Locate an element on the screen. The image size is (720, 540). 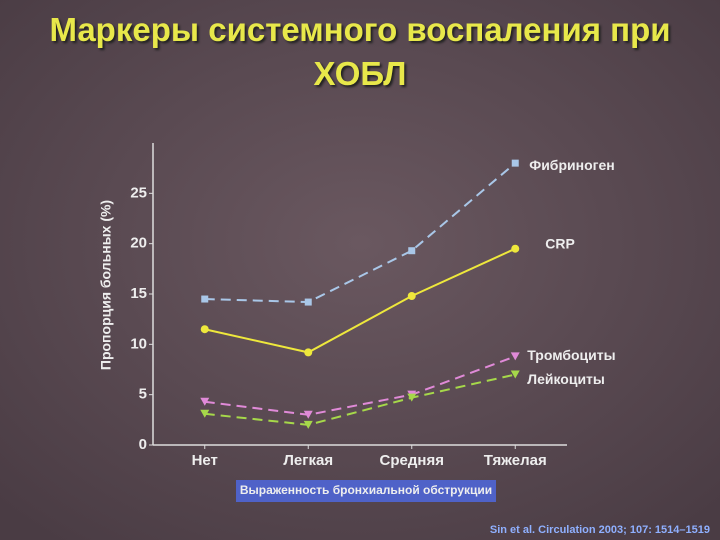
y-tick-label: 15 is located at coordinates (138, 293).